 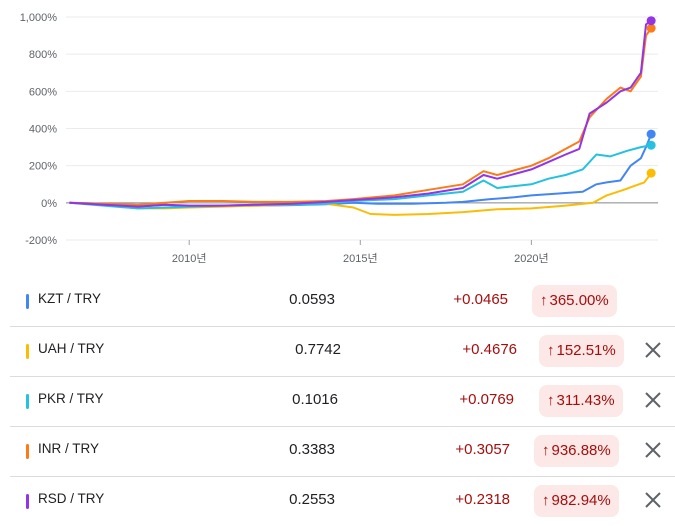 I want to click on currency-pair-label: INR / TRY, so click(x=69, y=448).